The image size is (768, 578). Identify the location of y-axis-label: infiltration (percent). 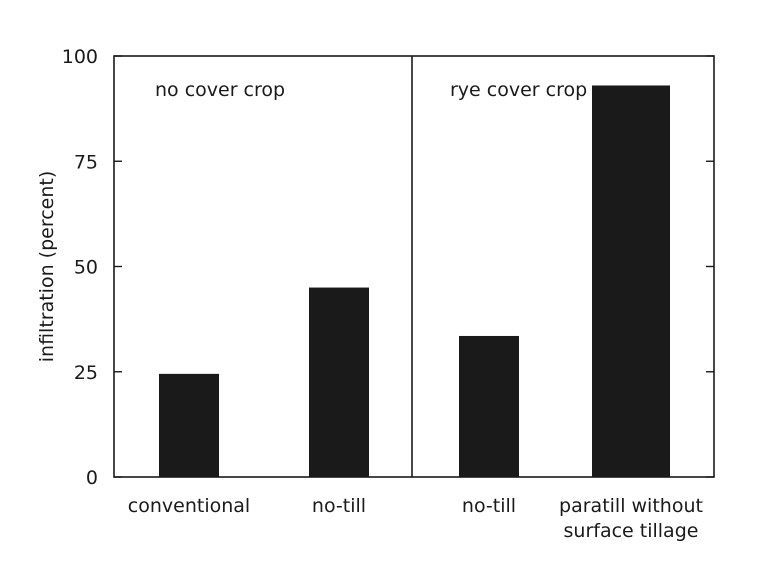
(47, 267).